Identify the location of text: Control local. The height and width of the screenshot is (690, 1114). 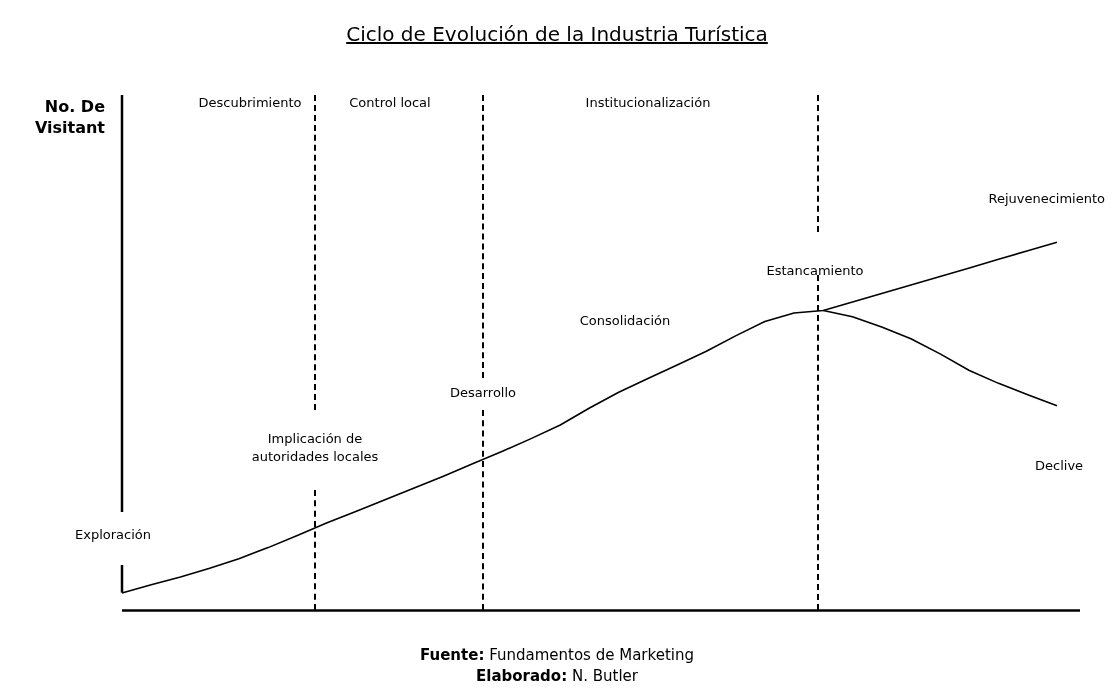
(390, 102).